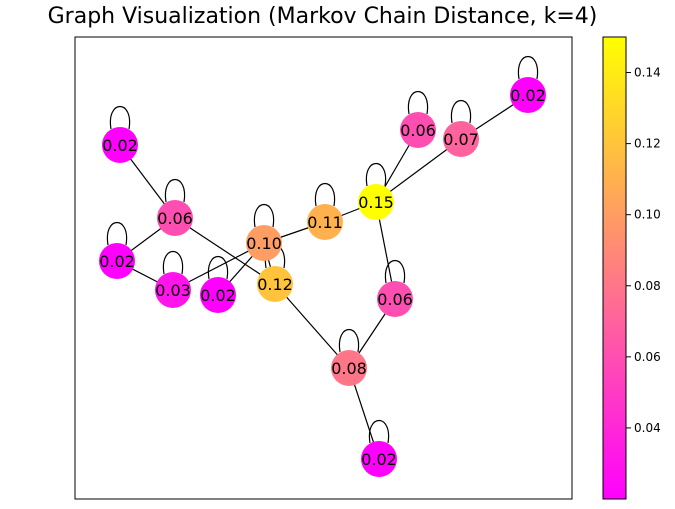 The width and height of the screenshot is (675, 509). I want to click on self-loop-n10, so click(418, 102).